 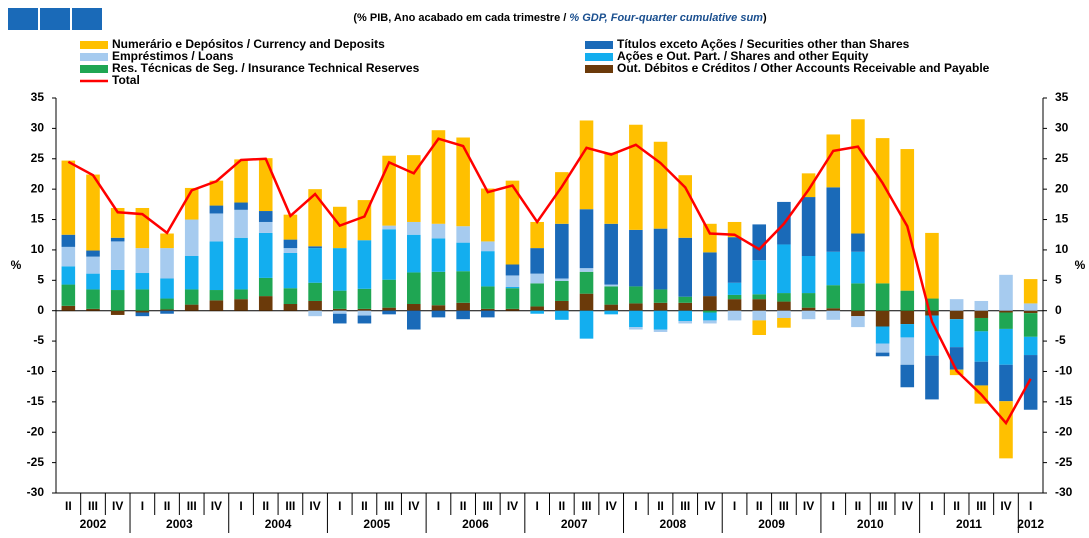 What do you see at coordinates (765, 18) in the screenshot?
I see `title-close: )` at bounding box center [765, 18].